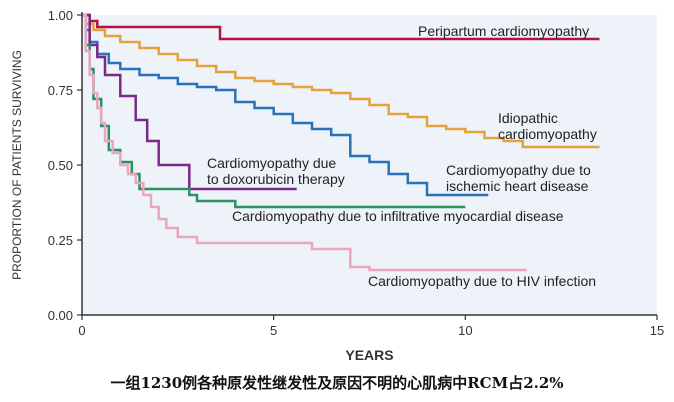 The image size is (674, 402). I want to click on x-axis-label: YEARS, so click(369, 355).